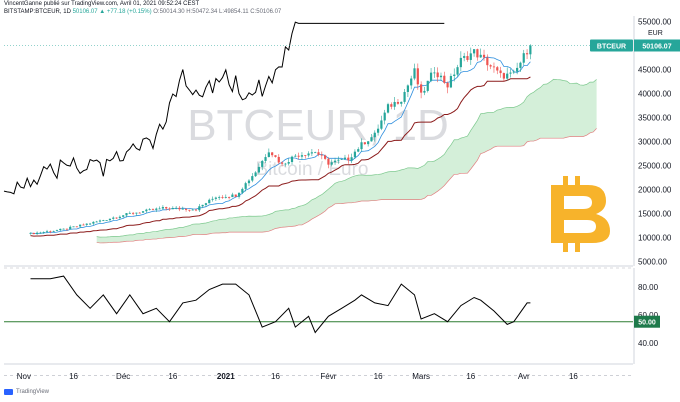 This screenshot has width=680, height=402. I want to click on rsi-tick-label: 40.00, so click(648, 343).